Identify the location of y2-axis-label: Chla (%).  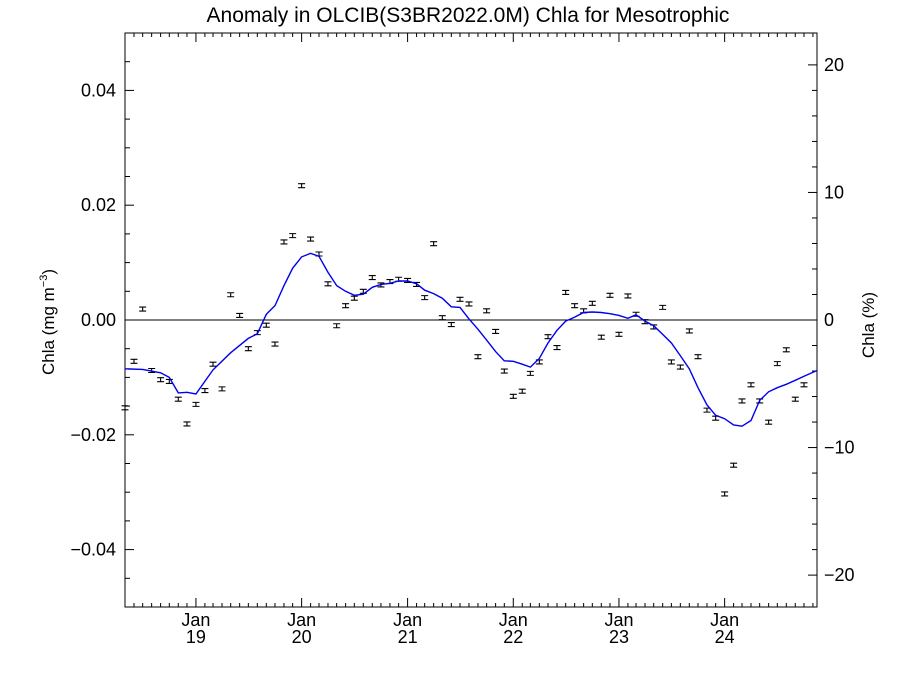
(868, 325).